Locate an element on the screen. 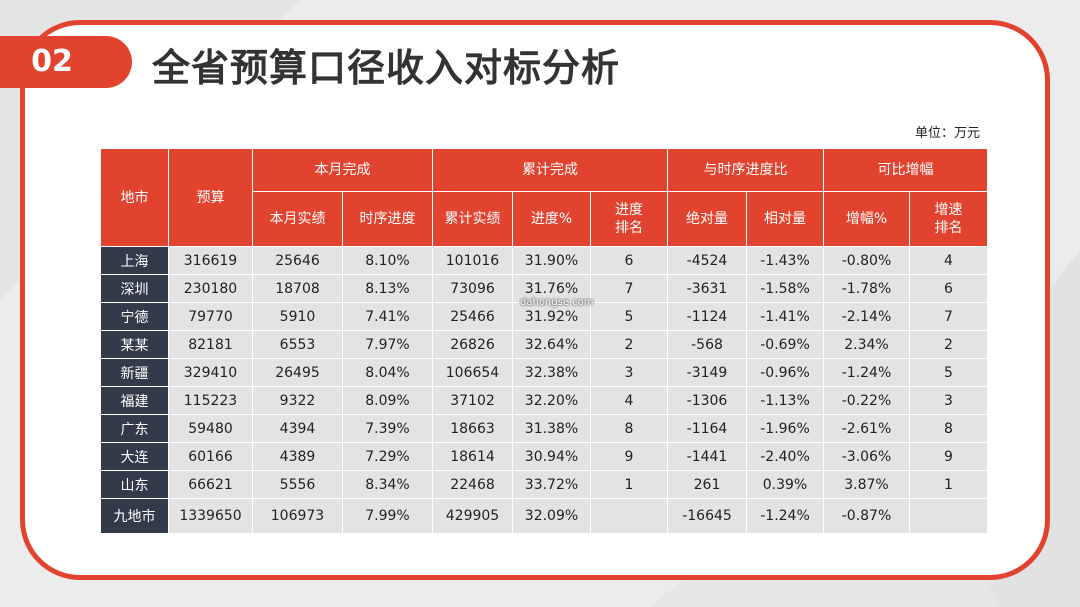 This screenshot has height=607, width=1080. header-comparable-growth-group: 可比增幅 is located at coordinates (905, 170).